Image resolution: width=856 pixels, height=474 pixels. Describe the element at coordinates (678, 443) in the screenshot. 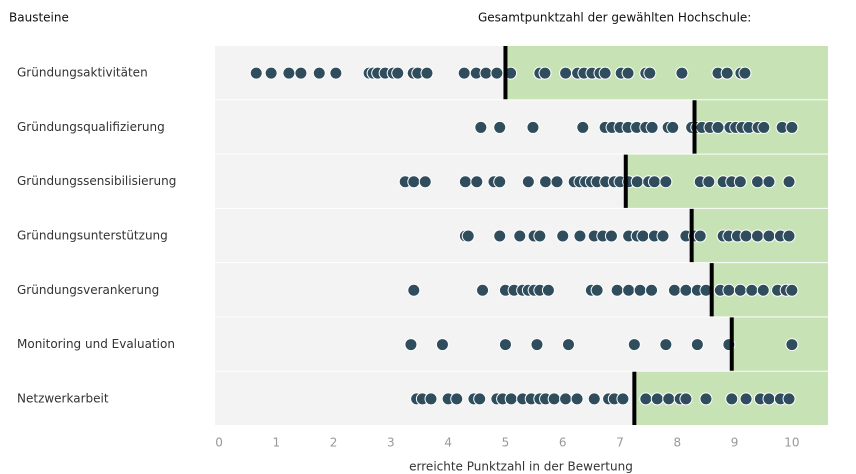

I see `x-tick-label: 8` at that location.